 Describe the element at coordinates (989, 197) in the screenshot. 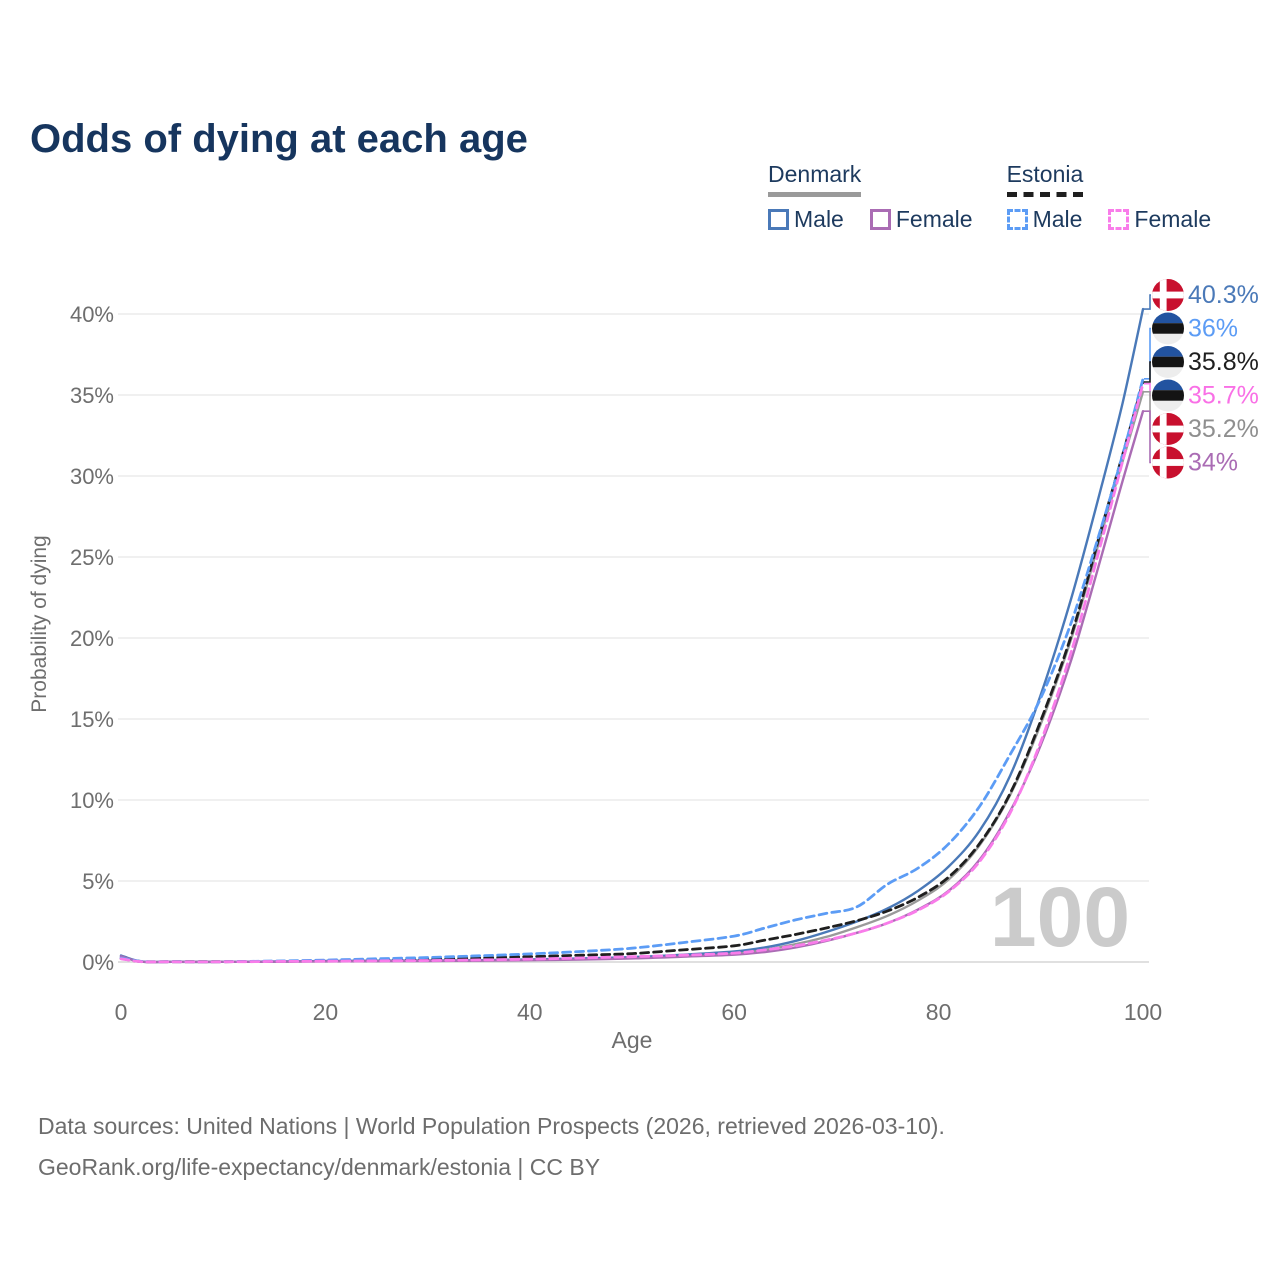

I see `legend: Denmark Male Female Estonia Male Female` at that location.